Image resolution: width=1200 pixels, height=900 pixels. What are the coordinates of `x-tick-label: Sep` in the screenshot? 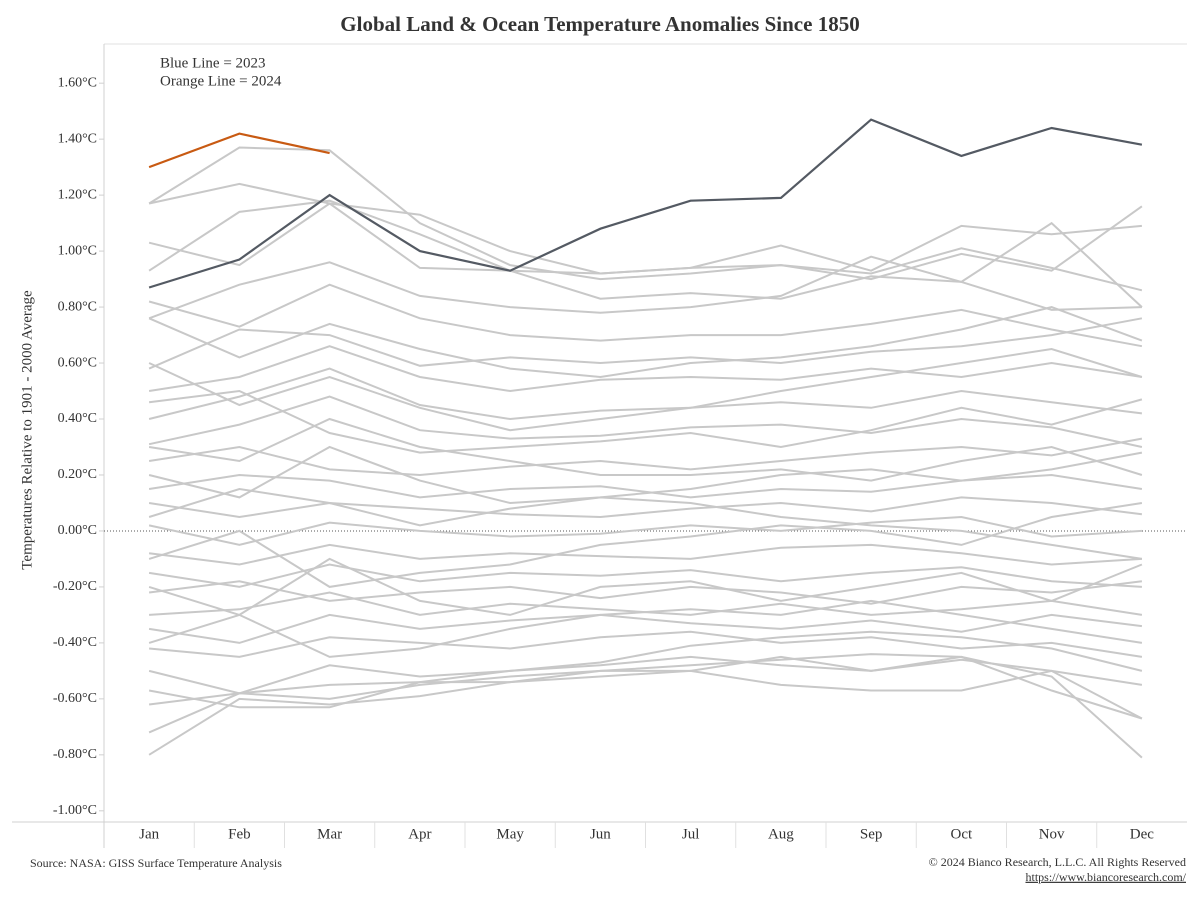 It's located at (871, 834).